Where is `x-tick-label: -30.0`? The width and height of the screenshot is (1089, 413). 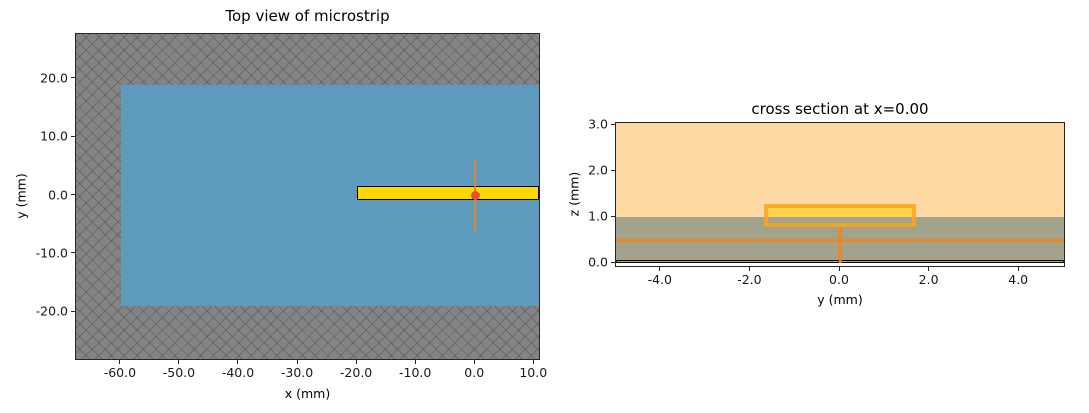
x-tick-label: -30.0 is located at coordinates (297, 372).